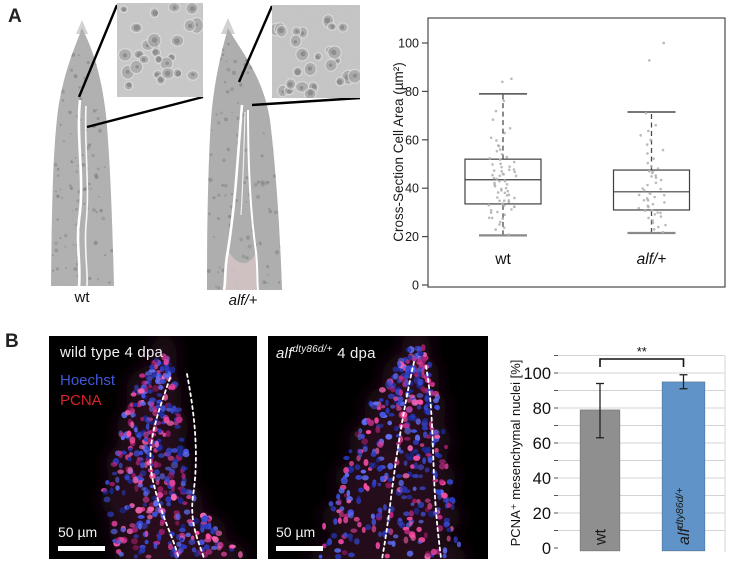 The image size is (732, 567). Describe the element at coordinates (683, 516) in the screenshot. I see `x-category-label: alfdty86d/+` at that location.